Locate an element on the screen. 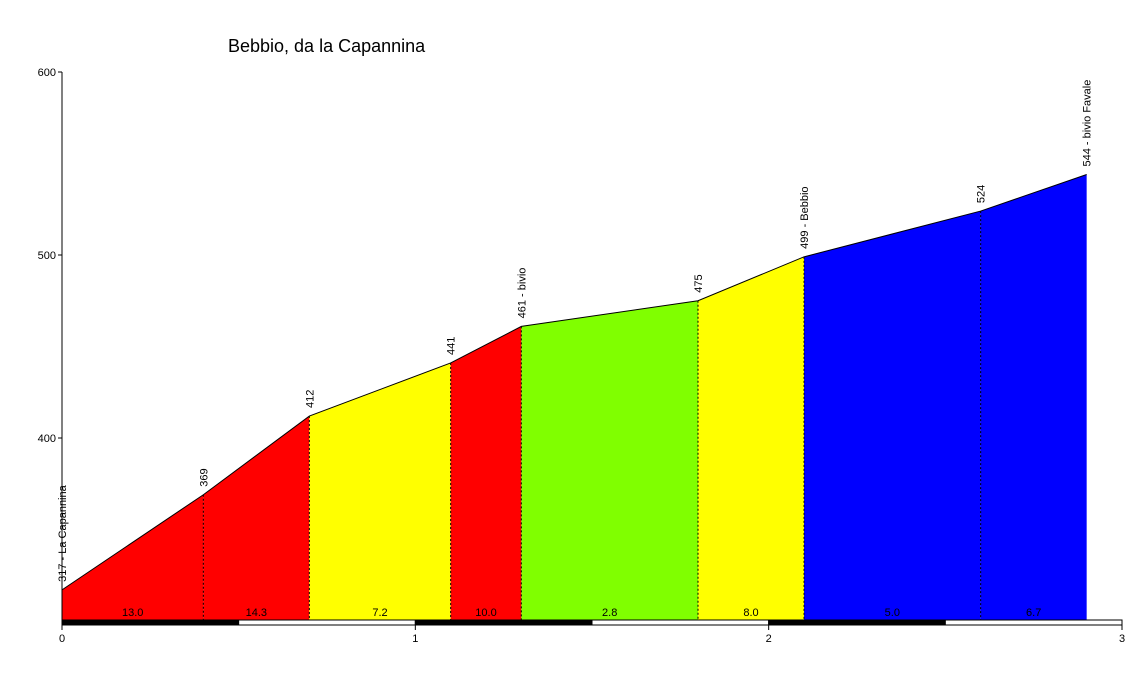  elevation-point-label: 317 - La Capannina is located at coordinates (63, 533).